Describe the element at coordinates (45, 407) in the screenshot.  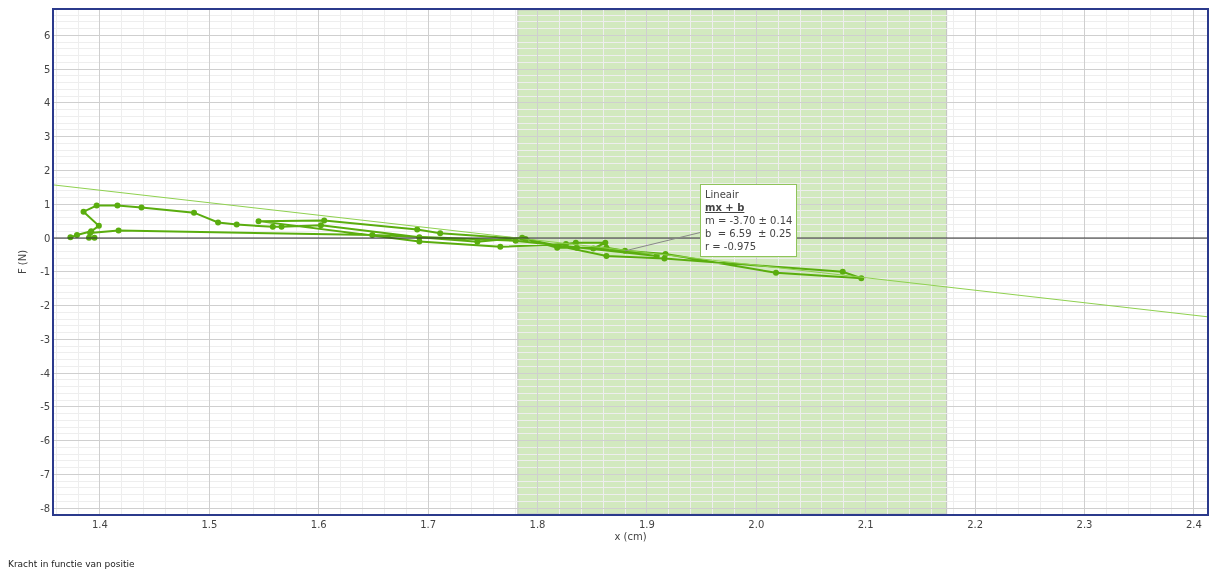
I see `y-tick-label: -5` at that location.